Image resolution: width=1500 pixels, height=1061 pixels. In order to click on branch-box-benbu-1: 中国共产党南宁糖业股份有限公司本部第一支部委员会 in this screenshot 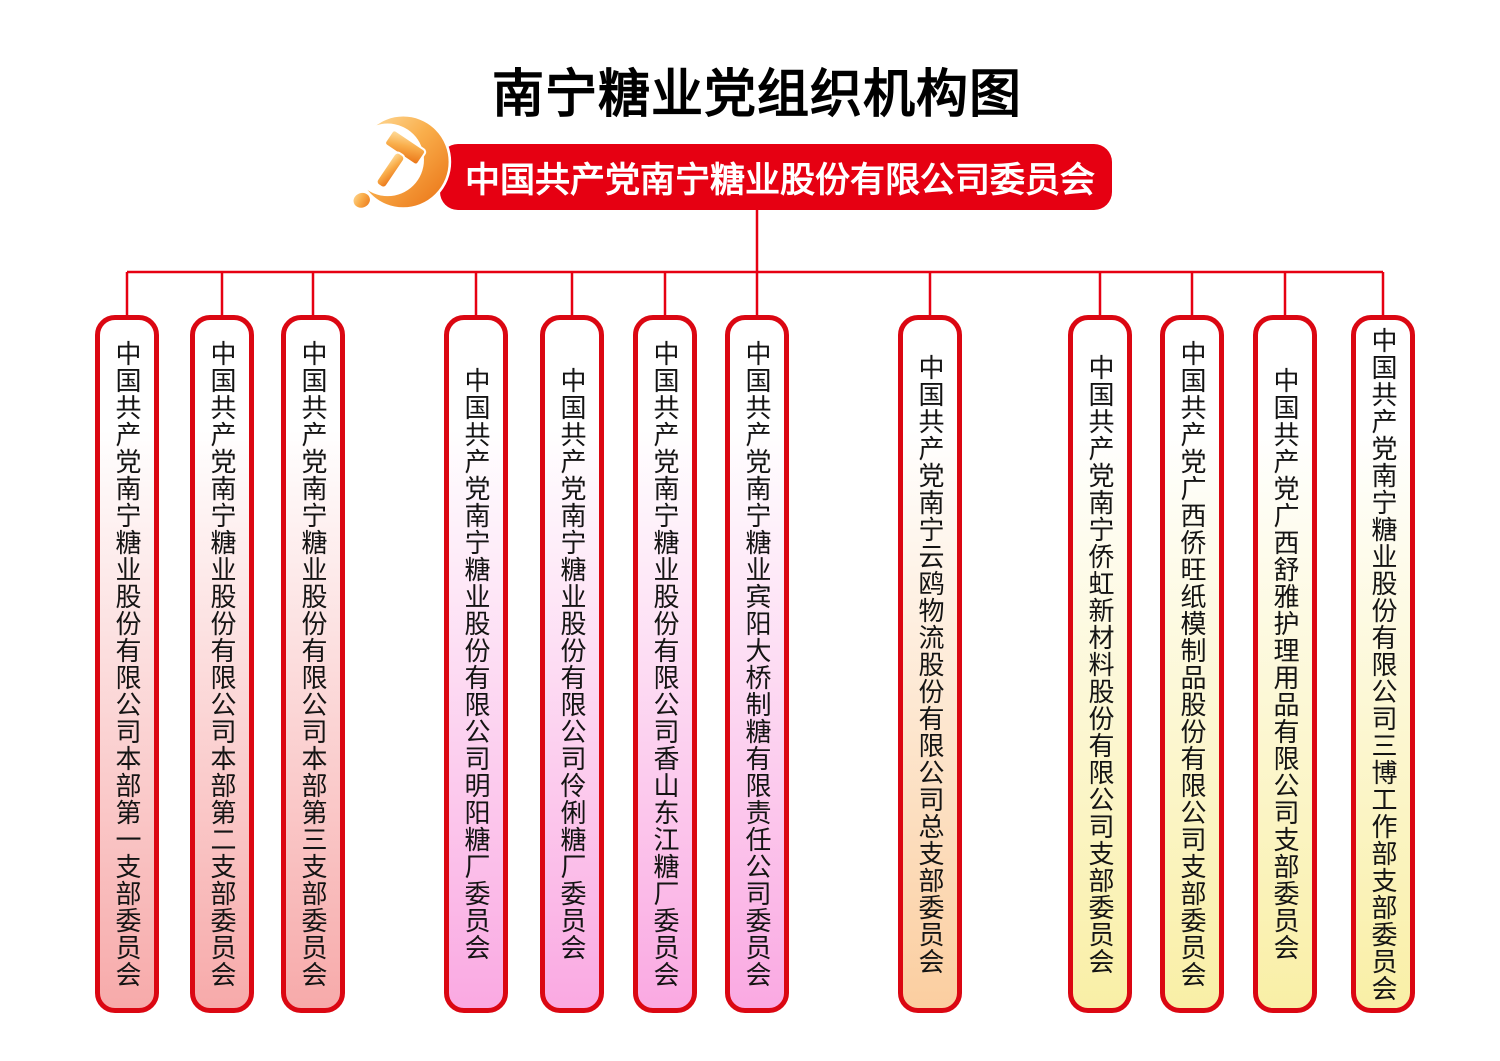, I will do `click(127, 664)`.